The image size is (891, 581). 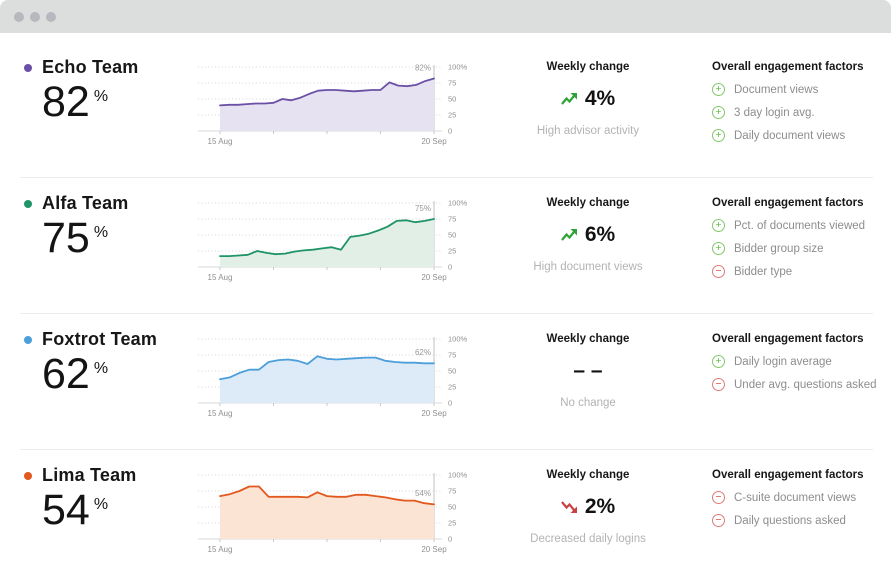 I want to click on factor-item: Daily login average, so click(x=801, y=361).